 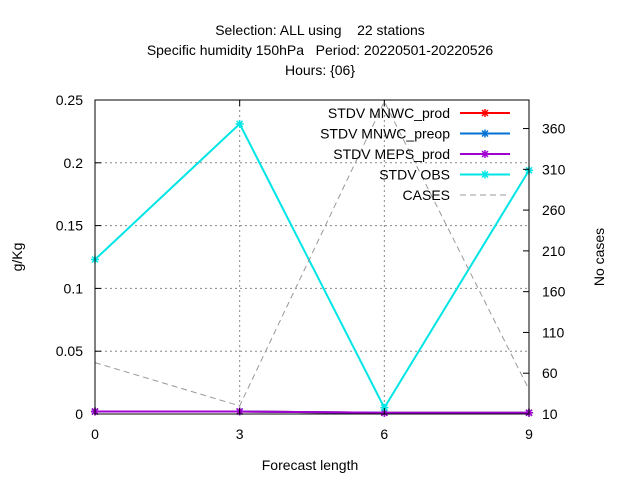 What do you see at coordinates (312, 412) in the screenshot?
I see `series-line-stdv-meps-prod` at bounding box center [312, 412].